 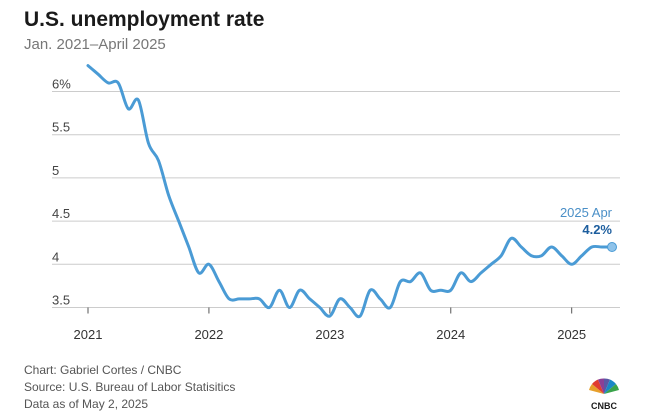 I want to click on y-tick-label: 4.5, so click(x=61, y=213).